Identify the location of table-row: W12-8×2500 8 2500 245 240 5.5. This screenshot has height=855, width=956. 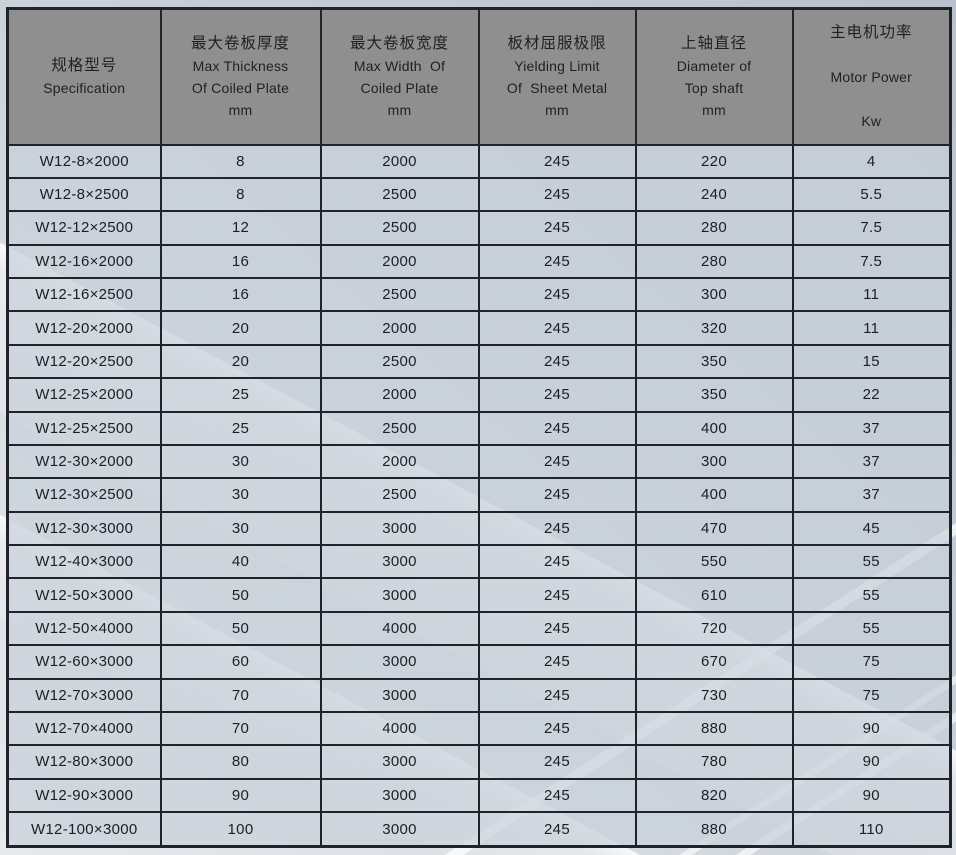
(479, 194).